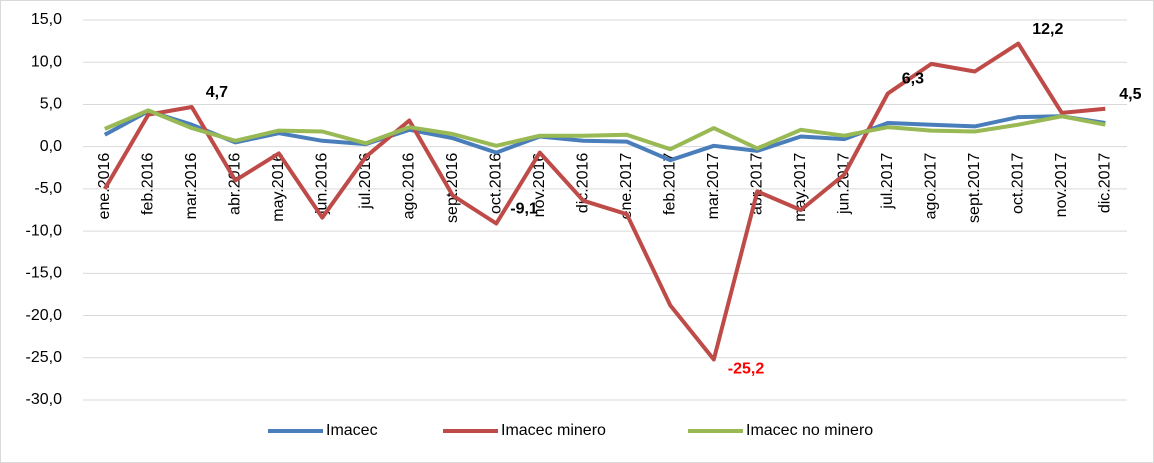 Image resolution: width=1154 pixels, height=463 pixels. Describe the element at coordinates (539, 185) in the screenshot. I see `x-tick-label: nov.2016` at that location.